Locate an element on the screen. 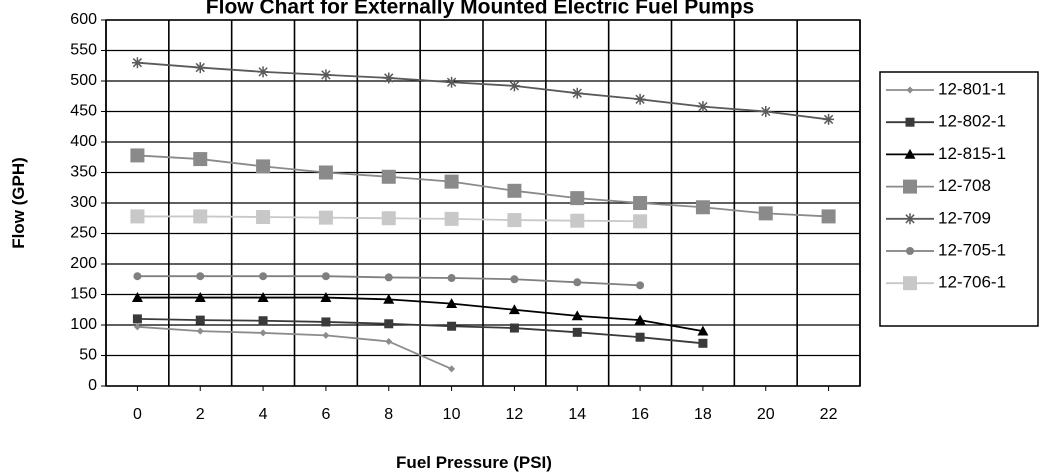 The width and height of the screenshot is (1041, 472). y-tick-label: 0 is located at coordinates (92, 385).